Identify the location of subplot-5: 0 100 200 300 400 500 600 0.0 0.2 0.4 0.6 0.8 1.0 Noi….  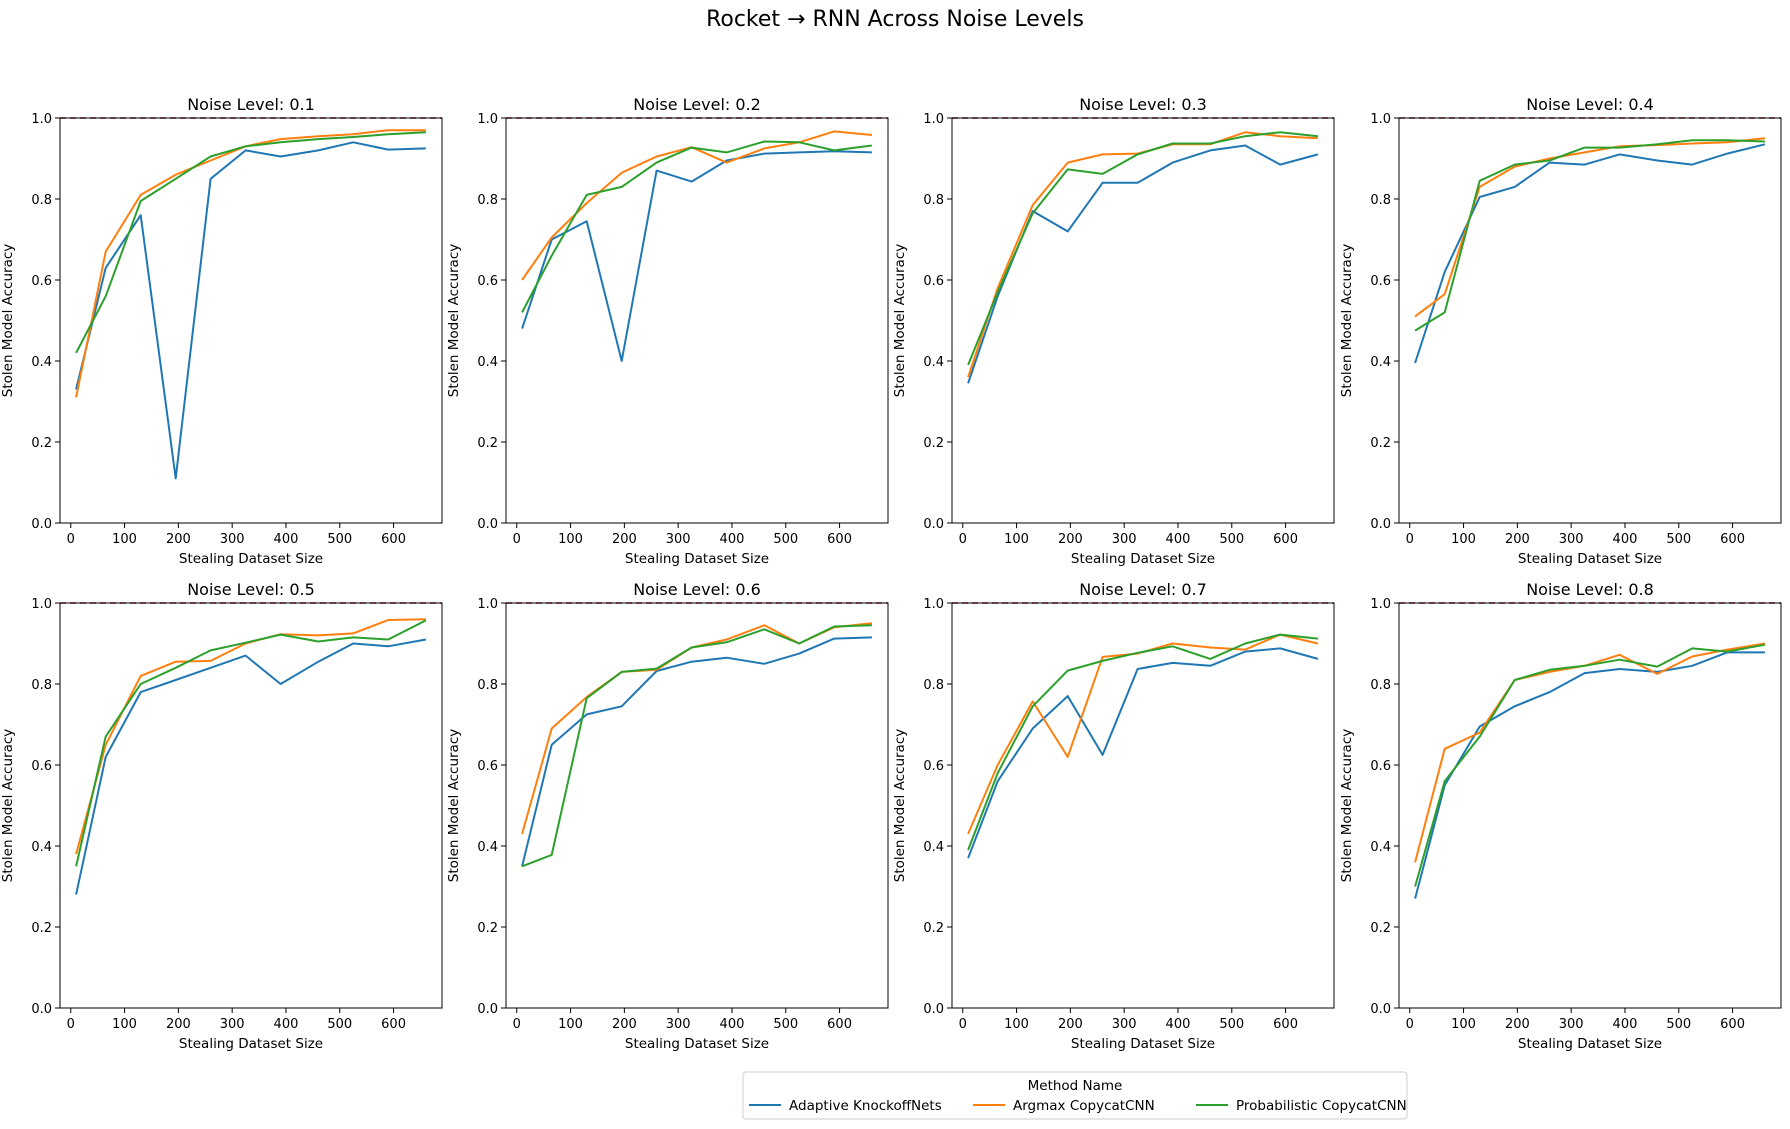
(221, 816).